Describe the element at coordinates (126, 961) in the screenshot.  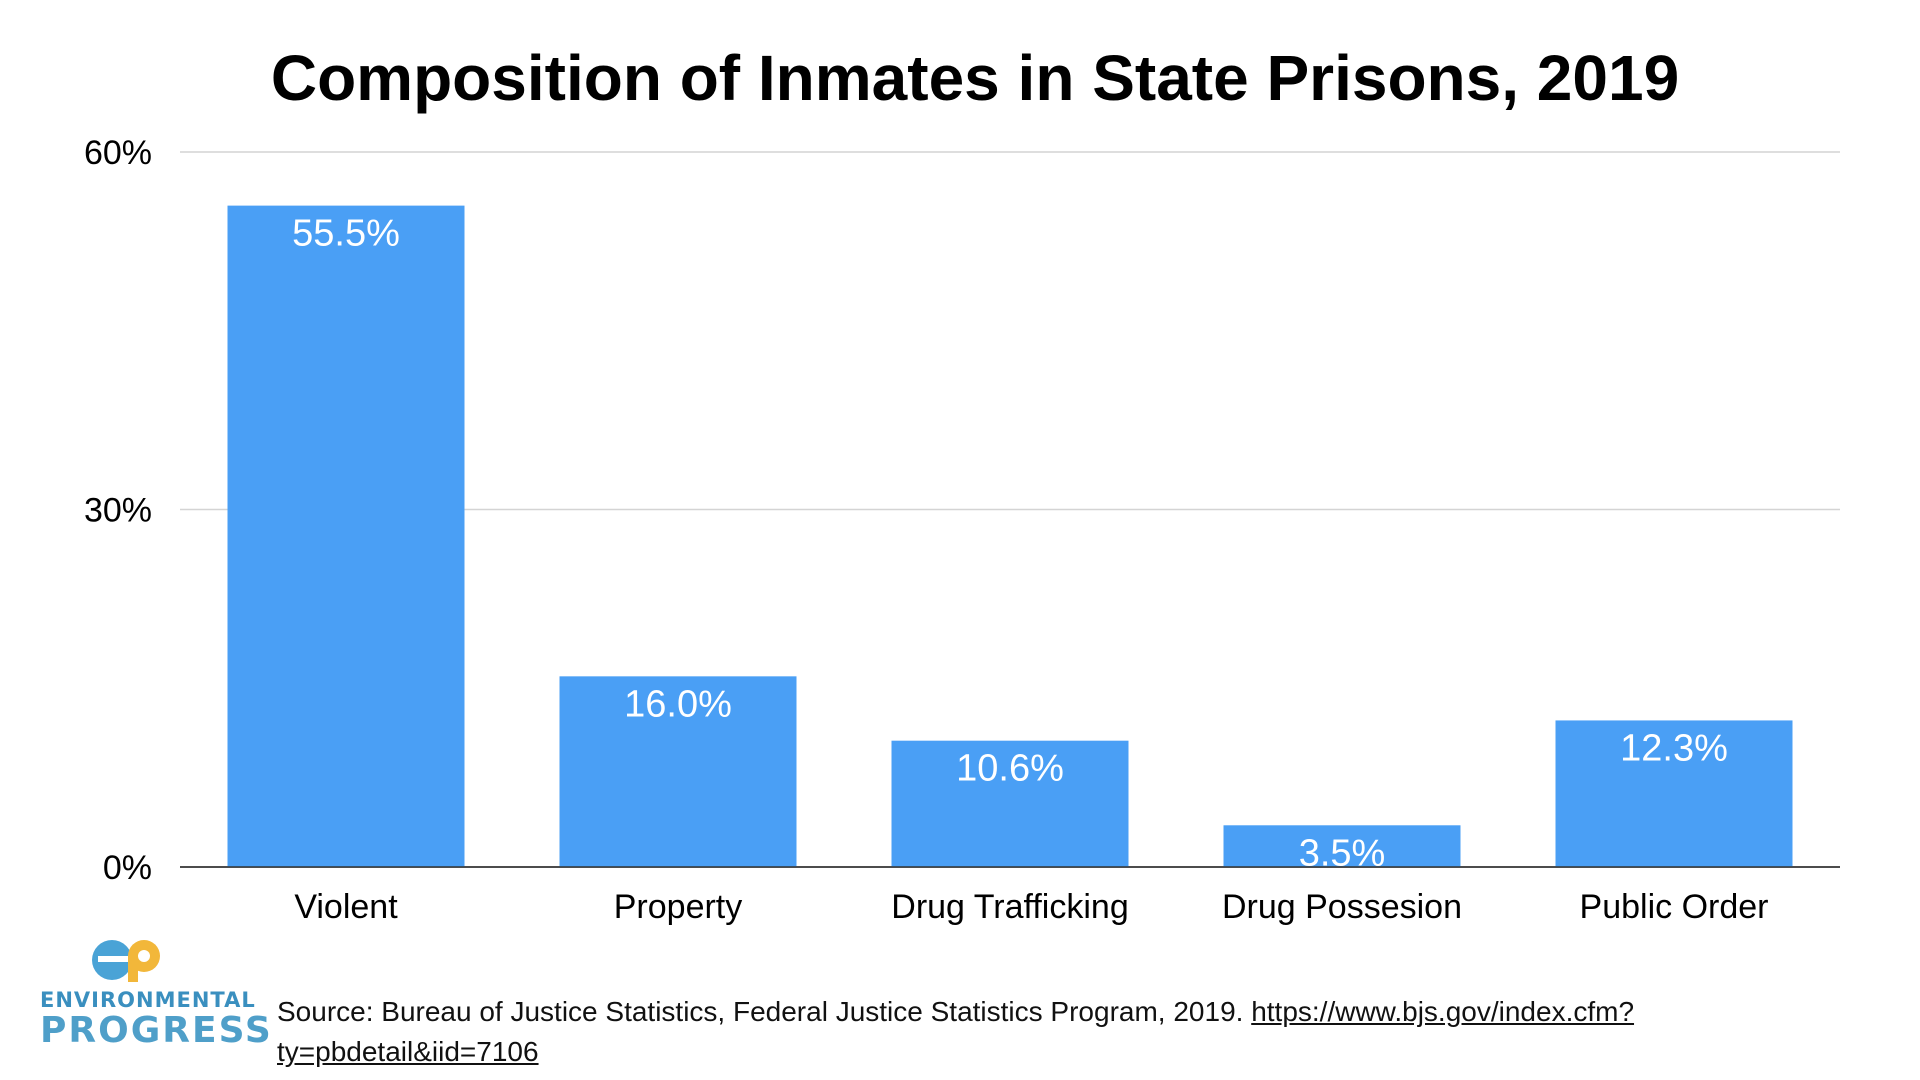
I see `ep-logo-mark-icon` at that location.